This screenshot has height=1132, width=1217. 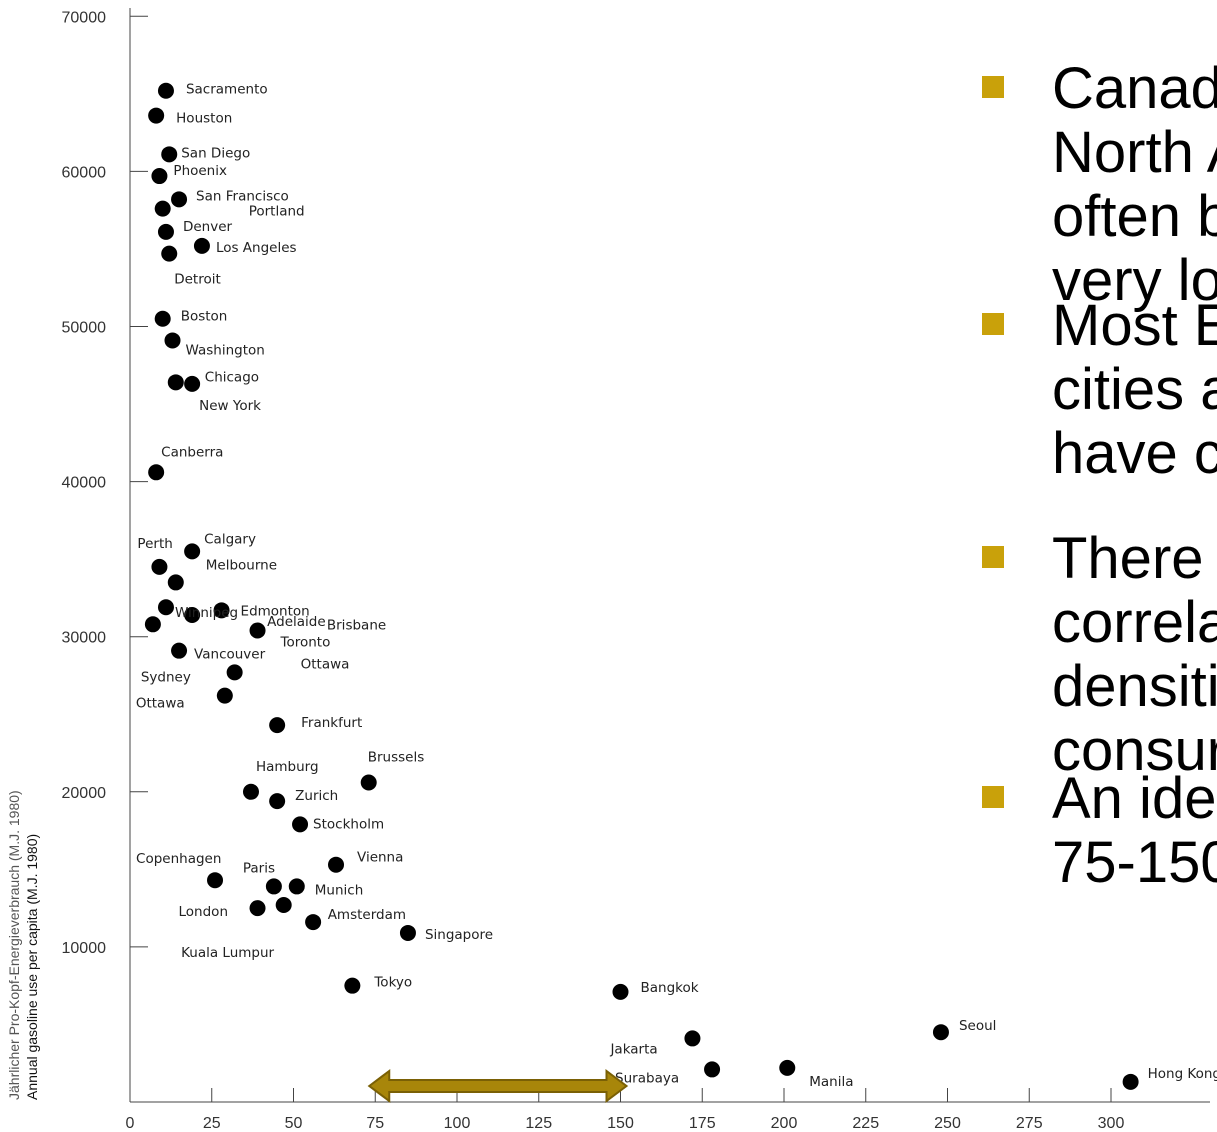 What do you see at coordinates (1029, 1123) in the screenshot?
I see `x-tick-label: 275` at bounding box center [1029, 1123].